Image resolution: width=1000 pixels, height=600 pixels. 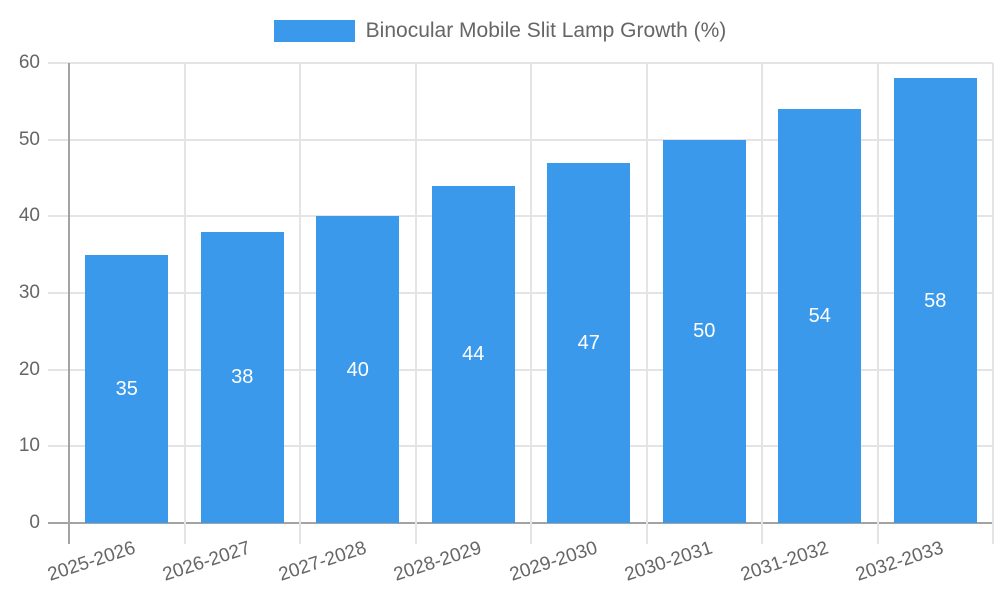 I want to click on bar-value-label: 54, so click(x=819, y=316).